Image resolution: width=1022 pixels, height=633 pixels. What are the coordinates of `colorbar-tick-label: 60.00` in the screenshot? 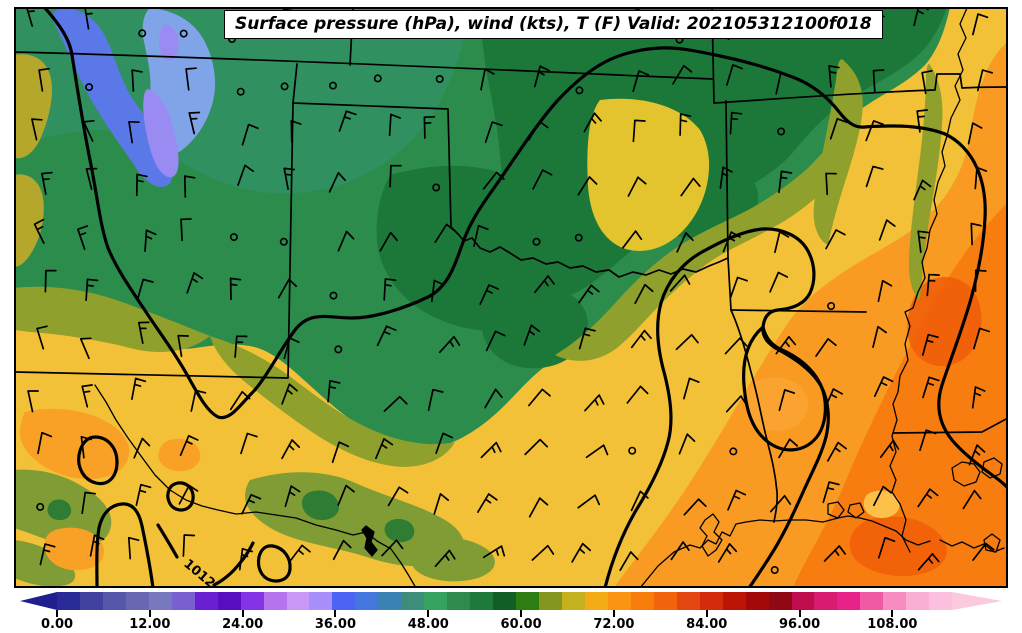 It's located at (521, 624).